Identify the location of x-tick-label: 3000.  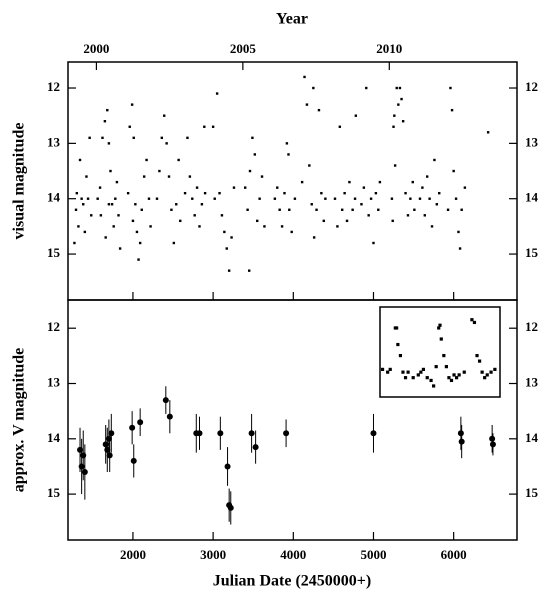
(213, 554).